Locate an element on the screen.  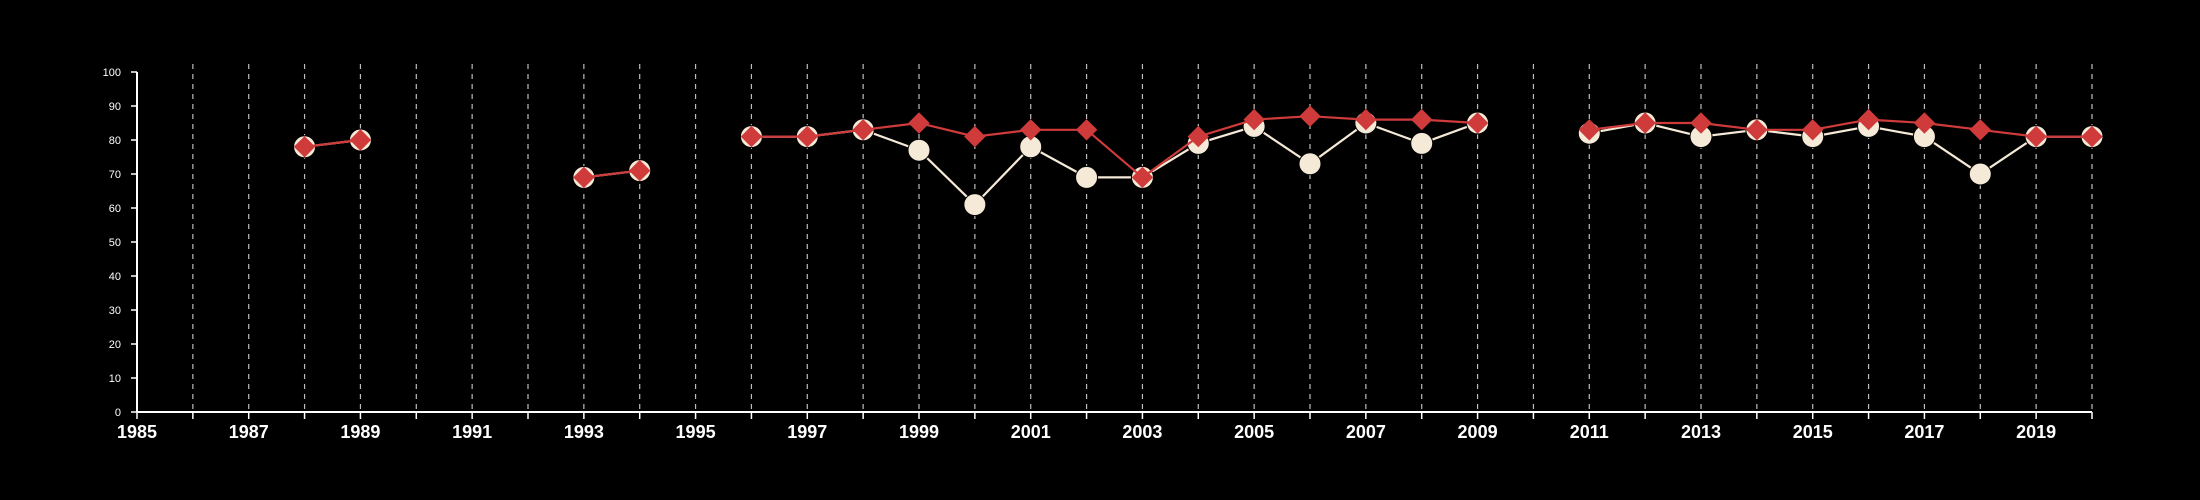
y-tick-label-100: 100 is located at coordinates (112, 73).